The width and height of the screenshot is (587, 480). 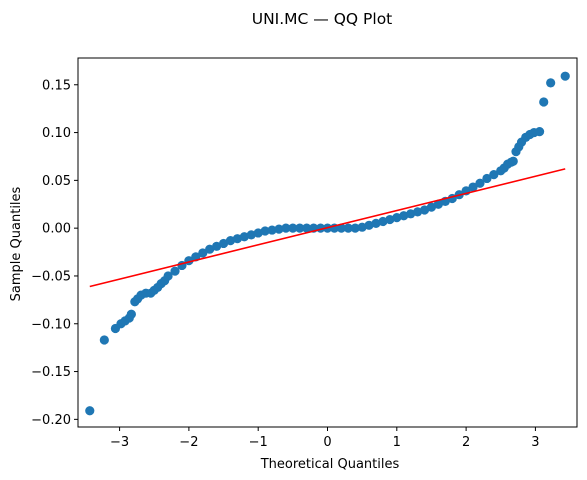 I want to click on x-tick-label: 1, so click(x=397, y=442).